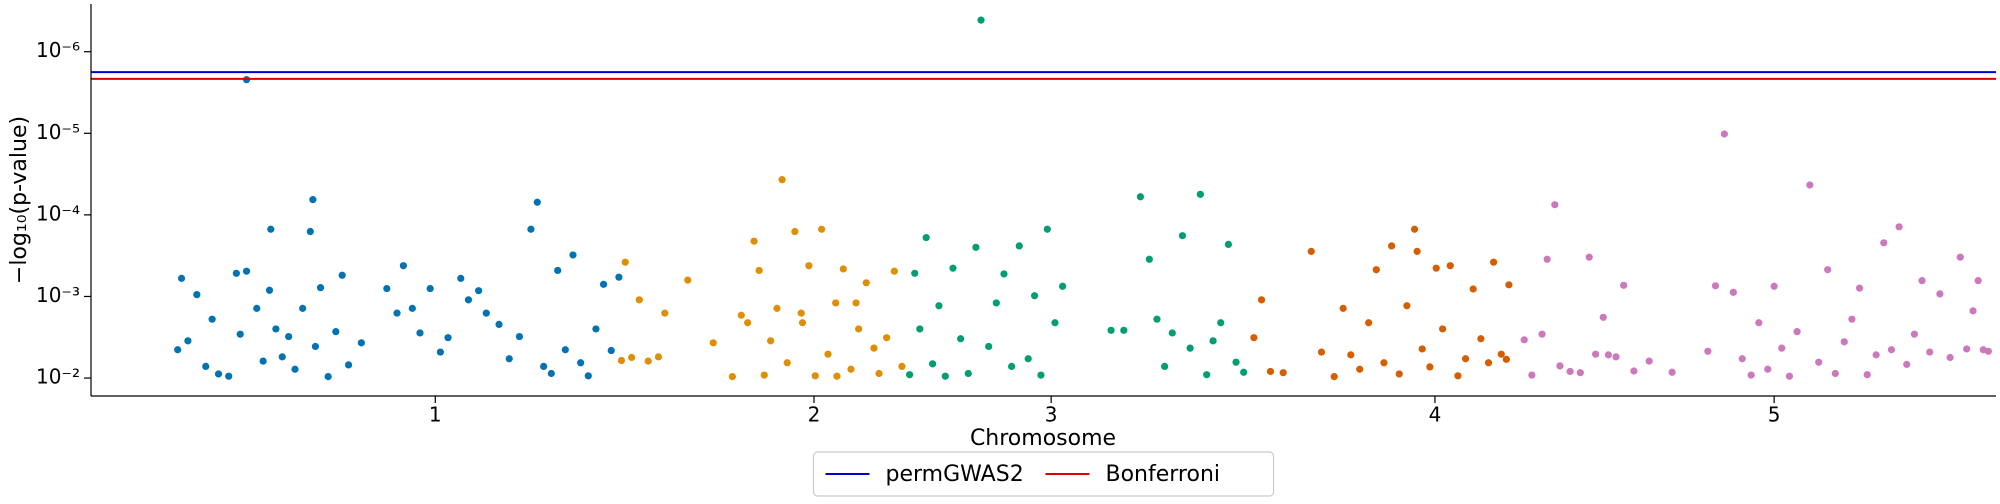  What do you see at coordinates (1043, 438) in the screenshot?
I see `x-axis-label: Chromosome` at bounding box center [1043, 438].